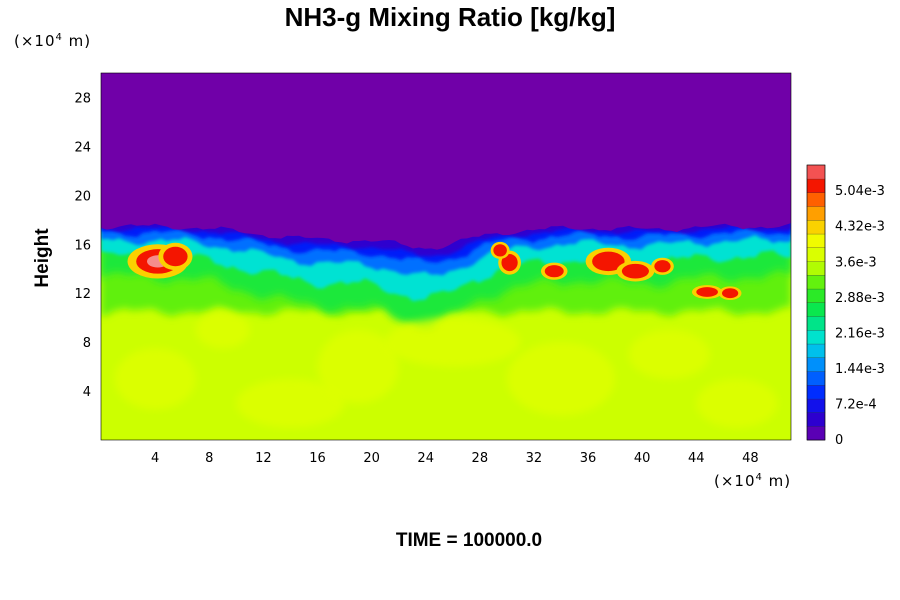 The width and height of the screenshot is (900, 600). Describe the element at coordinates (750, 458) in the screenshot. I see `x-tick-label: 48` at that location.